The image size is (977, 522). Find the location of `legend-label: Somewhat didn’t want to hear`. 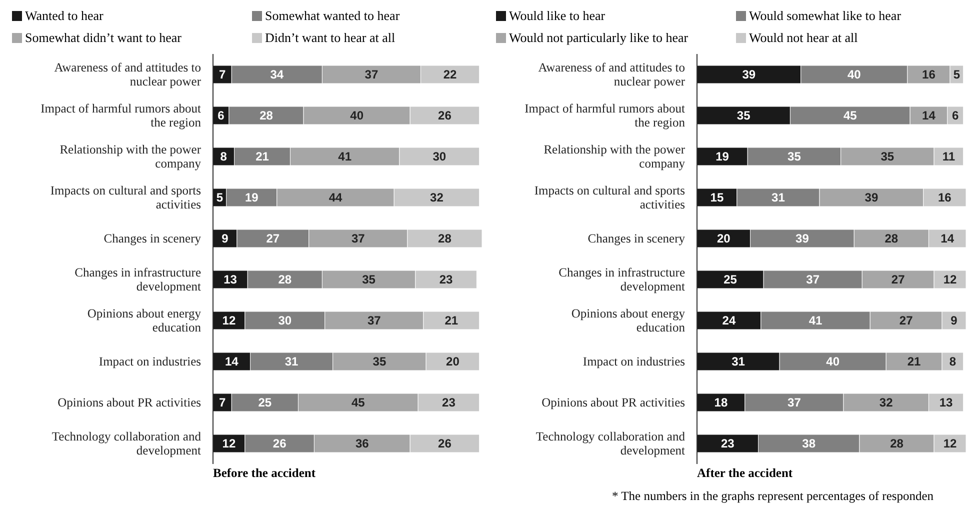

legend-label: Somewhat didn’t want to hear is located at coordinates (103, 38).